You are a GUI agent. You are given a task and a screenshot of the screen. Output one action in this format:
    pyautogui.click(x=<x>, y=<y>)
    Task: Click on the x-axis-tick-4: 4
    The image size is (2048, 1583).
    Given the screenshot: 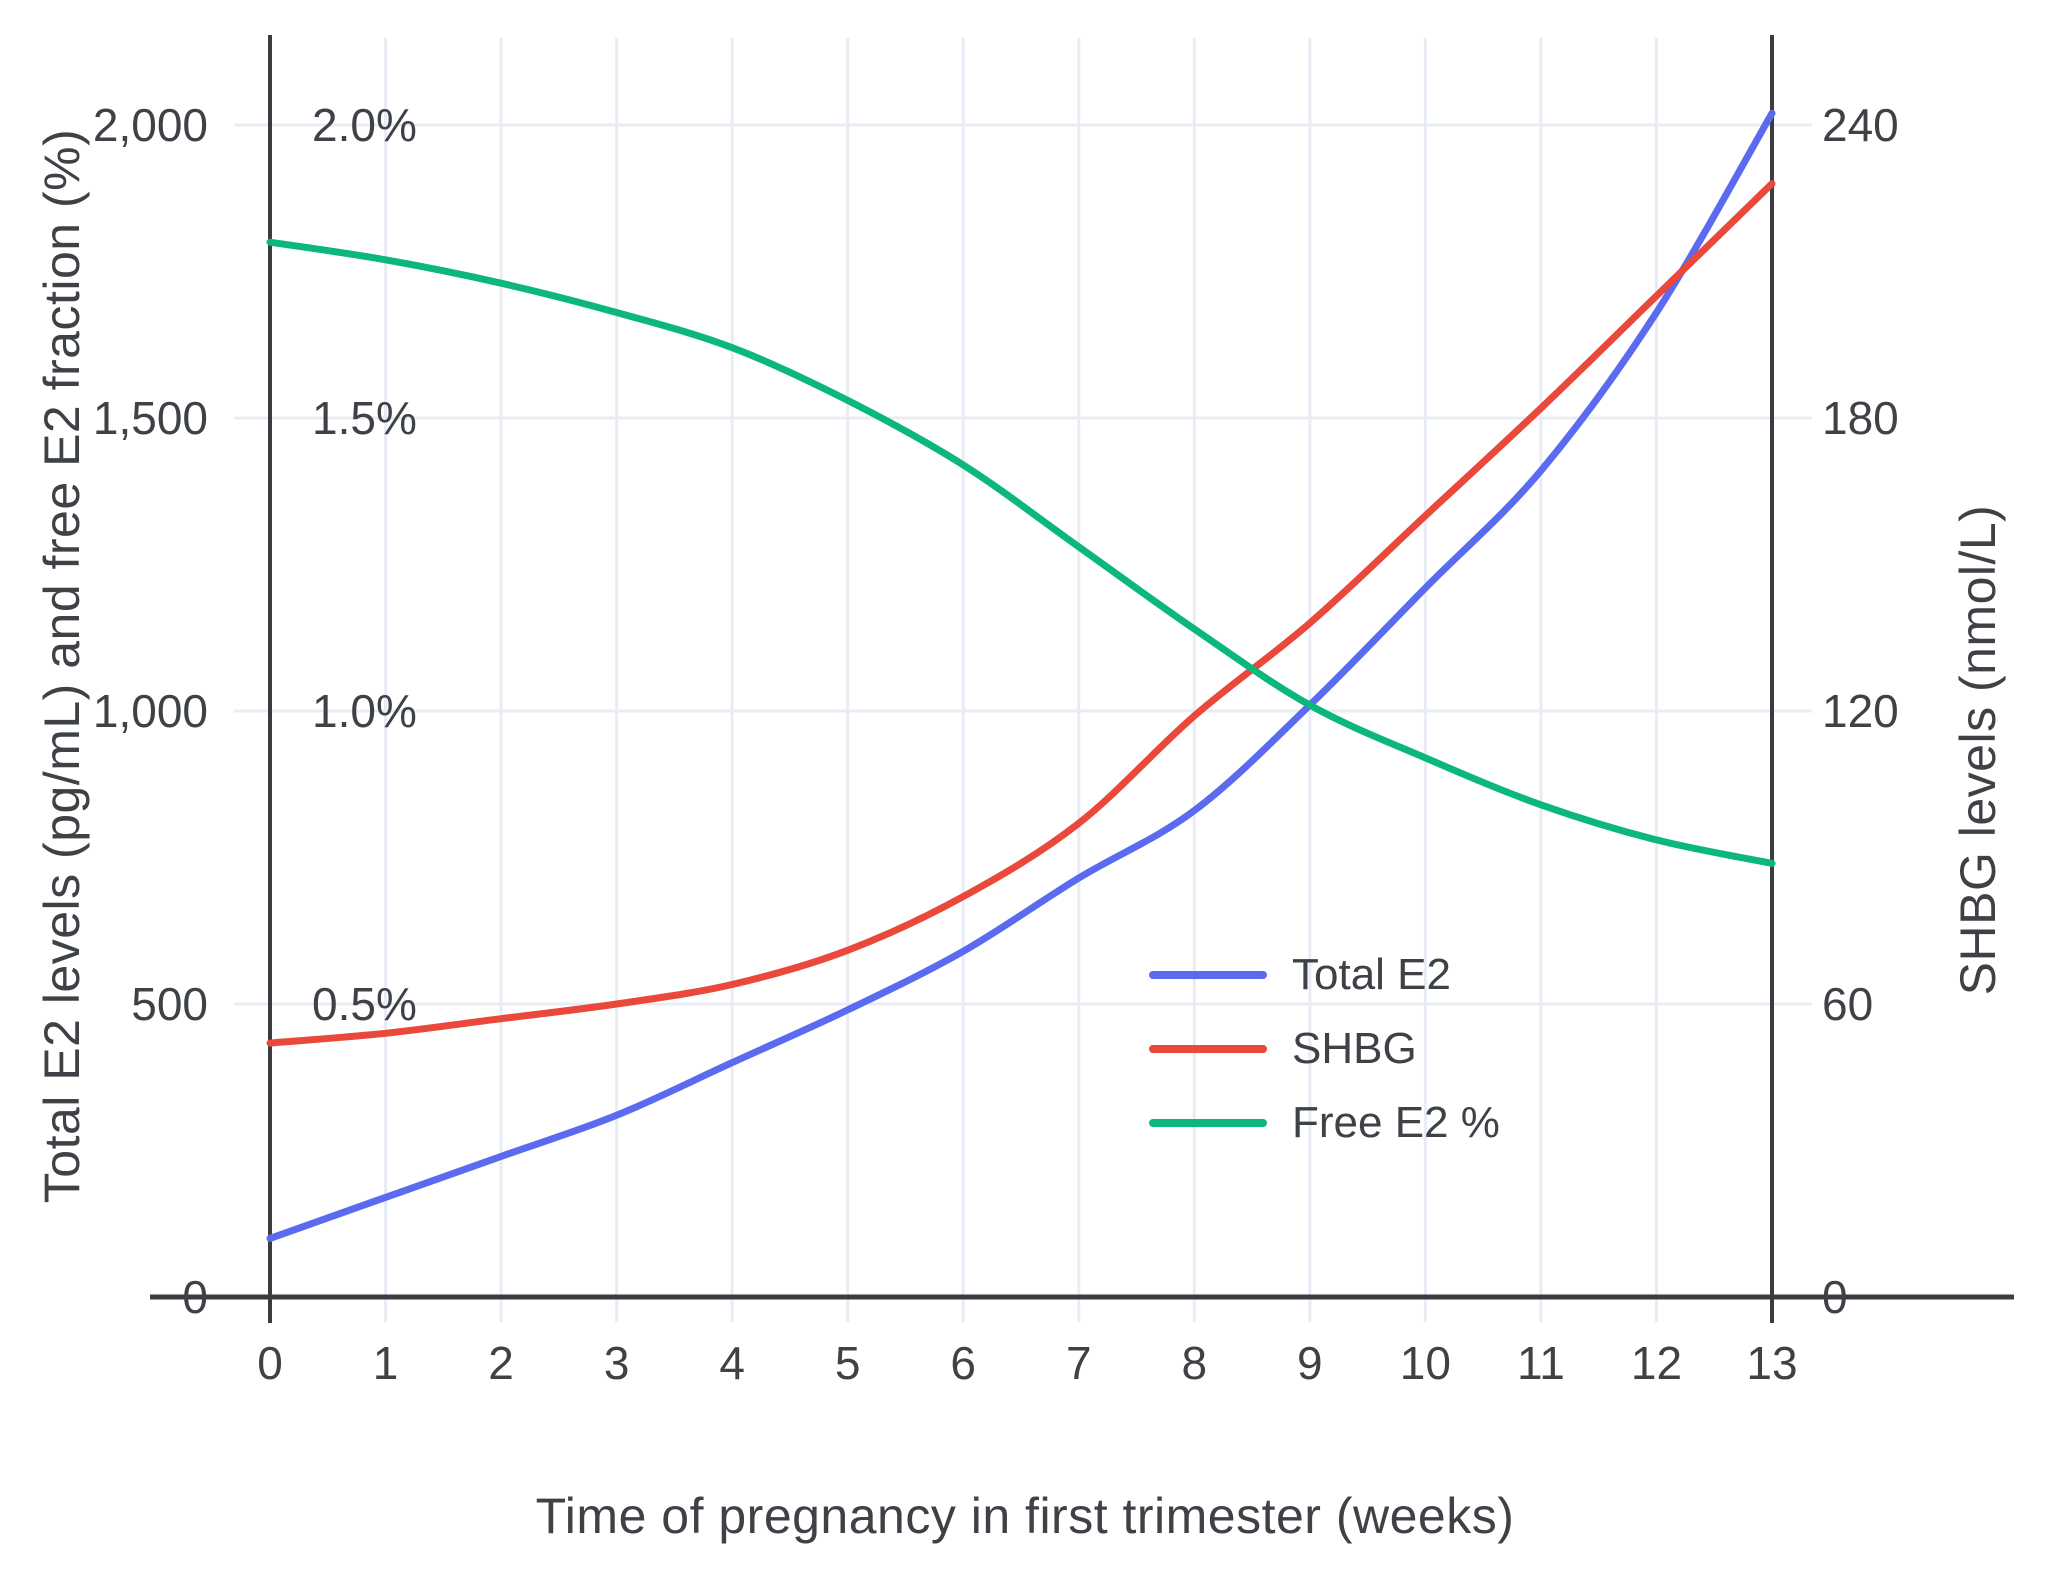 What is the action you would take?
    pyautogui.click(x=732, y=1363)
    